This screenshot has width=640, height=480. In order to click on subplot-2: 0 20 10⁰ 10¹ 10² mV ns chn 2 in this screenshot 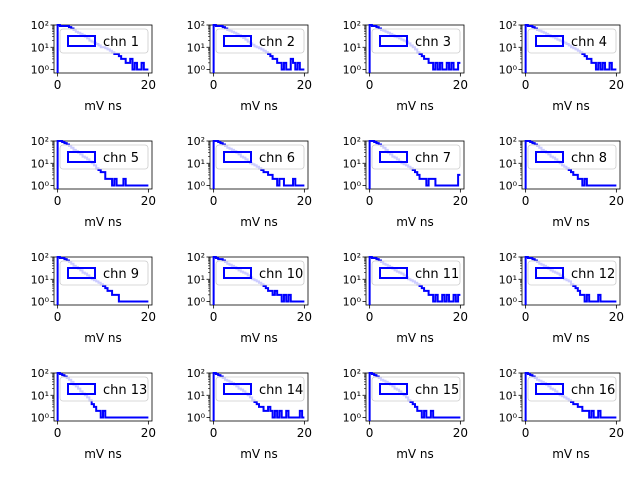, I will do `click(249, 66)`.